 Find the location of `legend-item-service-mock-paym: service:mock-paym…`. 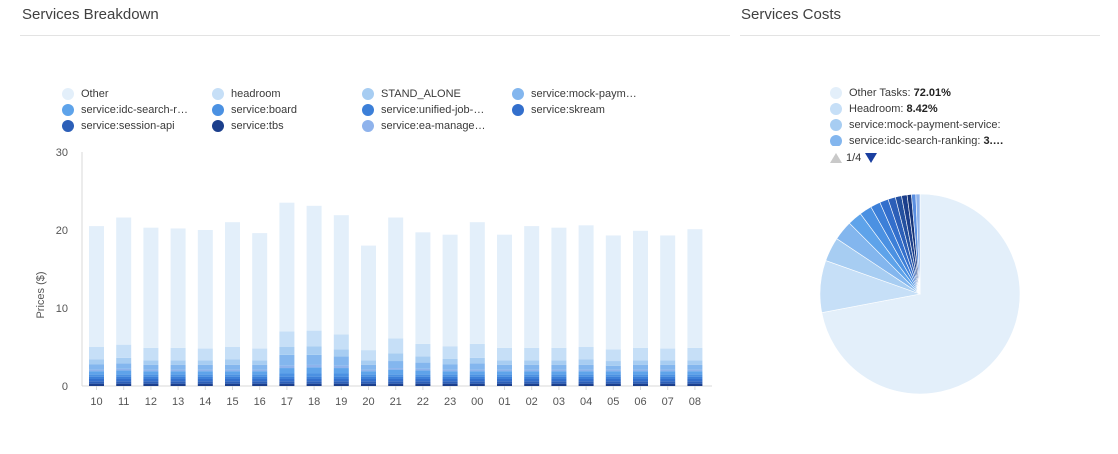

legend-item-service-mock-paym: service:mock-paym… is located at coordinates (582, 94).